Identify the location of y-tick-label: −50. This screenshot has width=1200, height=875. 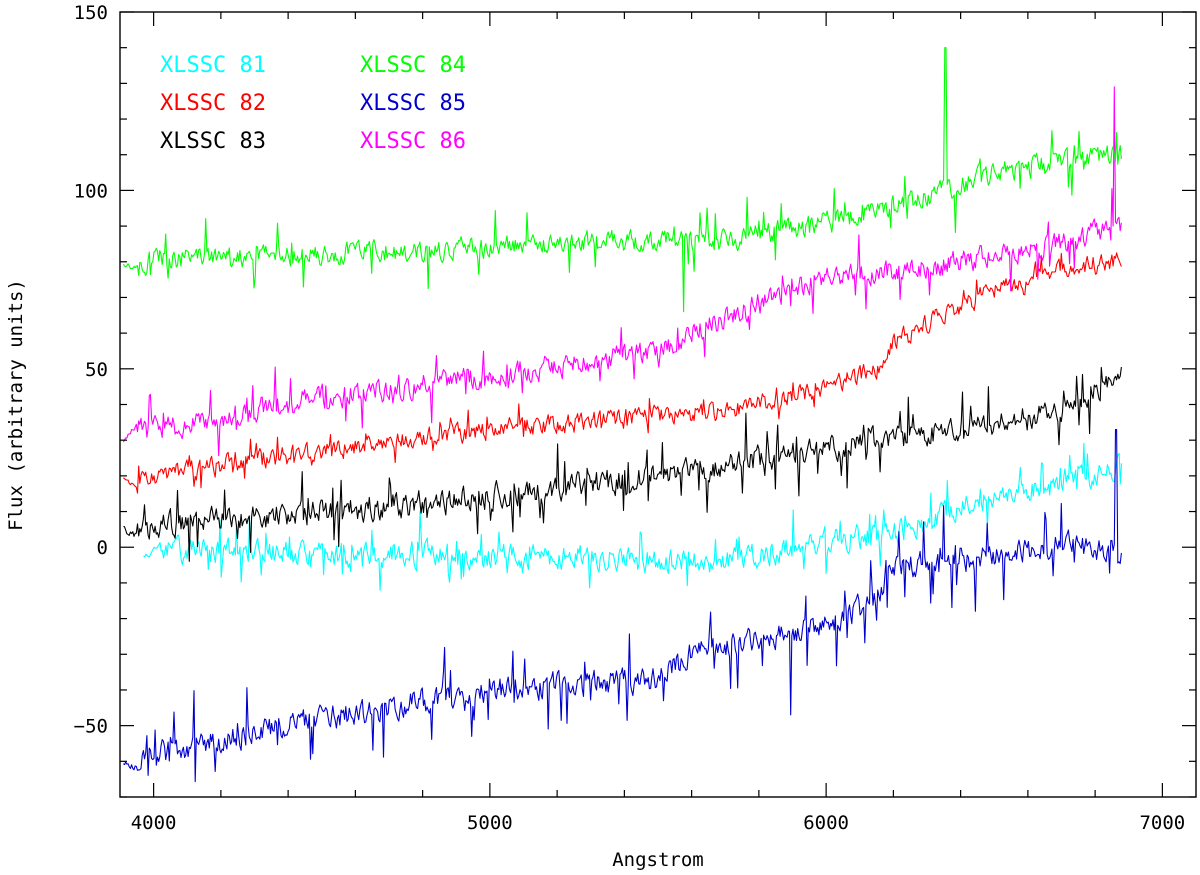
(91, 727).